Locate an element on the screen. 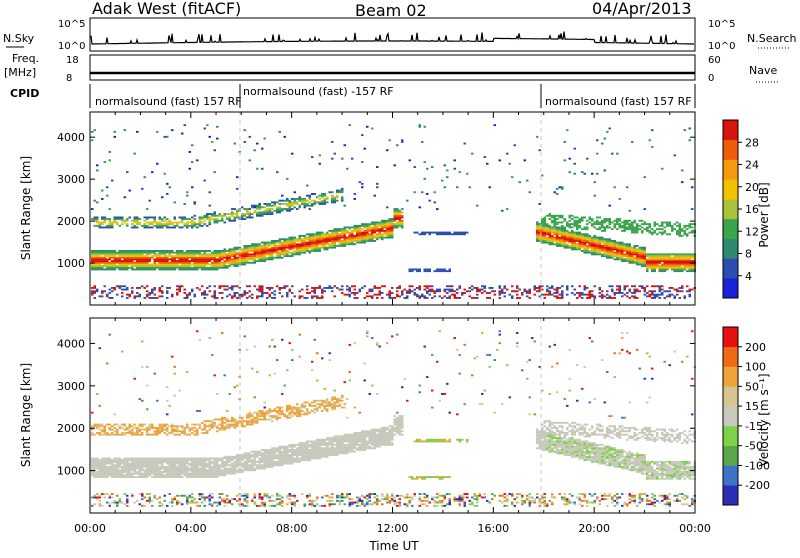 The image size is (800, 558). cpid-label: CPID is located at coordinates (24, 93).